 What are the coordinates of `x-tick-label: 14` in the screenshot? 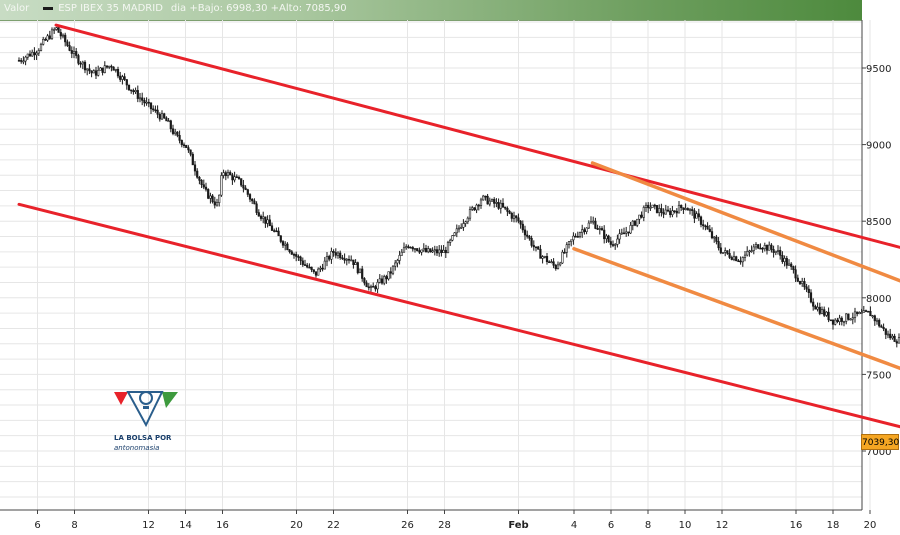 It's located at (185, 525).